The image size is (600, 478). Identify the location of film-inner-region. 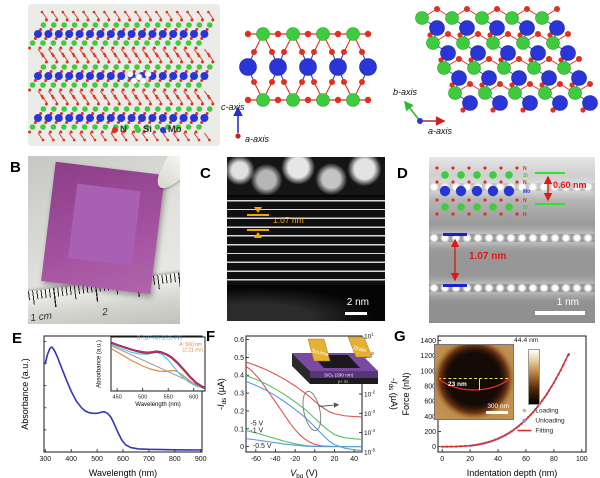
(104, 224).